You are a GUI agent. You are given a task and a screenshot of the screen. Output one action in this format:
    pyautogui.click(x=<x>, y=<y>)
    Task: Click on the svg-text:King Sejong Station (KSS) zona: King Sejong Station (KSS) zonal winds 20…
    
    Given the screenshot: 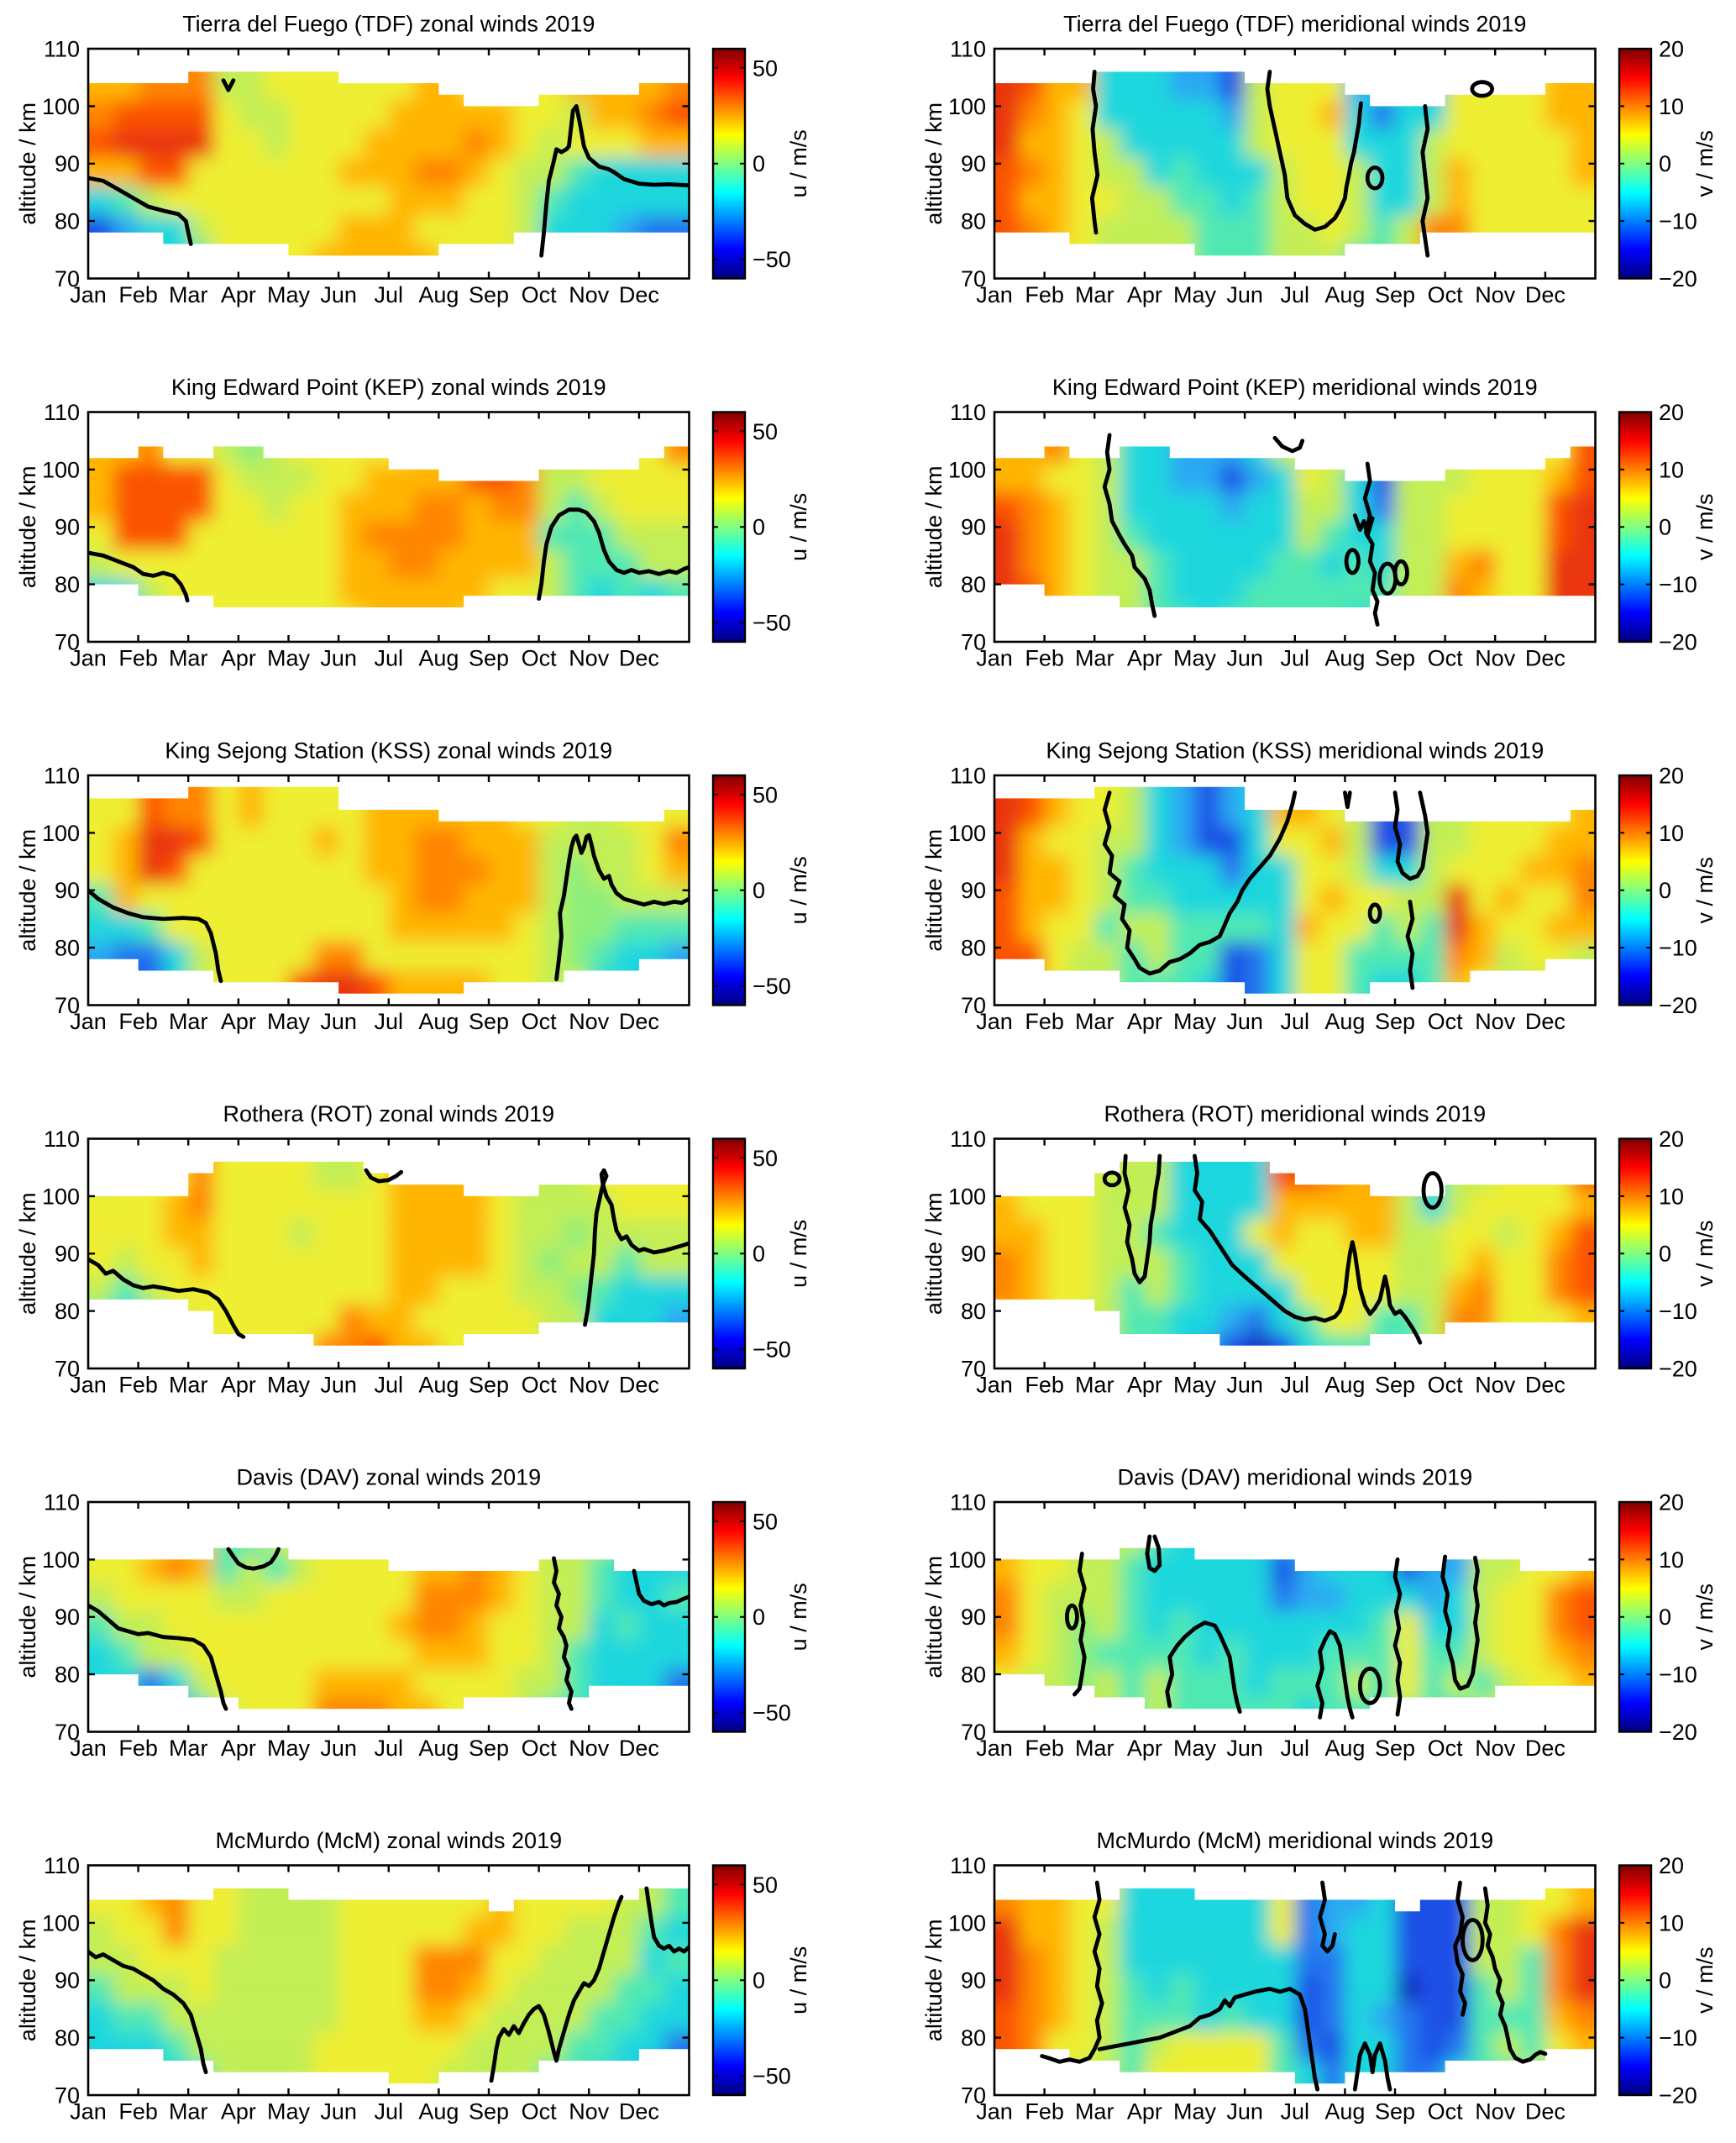 What is the action you would take?
    pyautogui.click(x=388, y=751)
    